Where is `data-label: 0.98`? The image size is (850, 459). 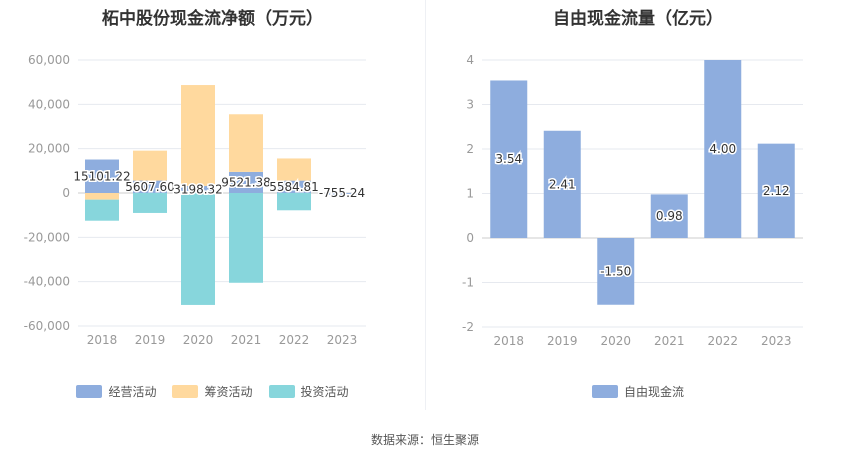 data-label: 0.98 is located at coordinates (669, 216).